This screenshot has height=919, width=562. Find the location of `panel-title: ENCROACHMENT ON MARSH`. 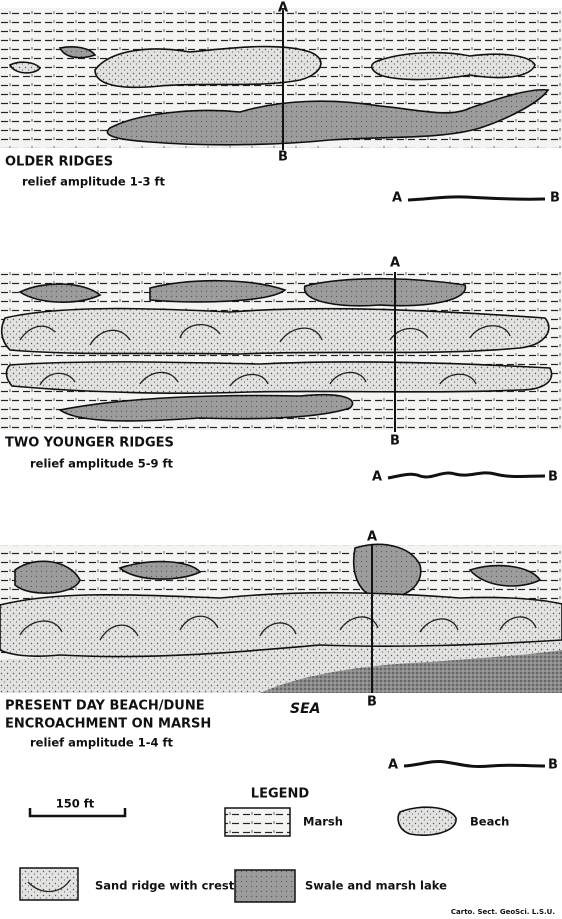

panel-title: ENCROACHMENT ON MARSH is located at coordinates (108, 724).